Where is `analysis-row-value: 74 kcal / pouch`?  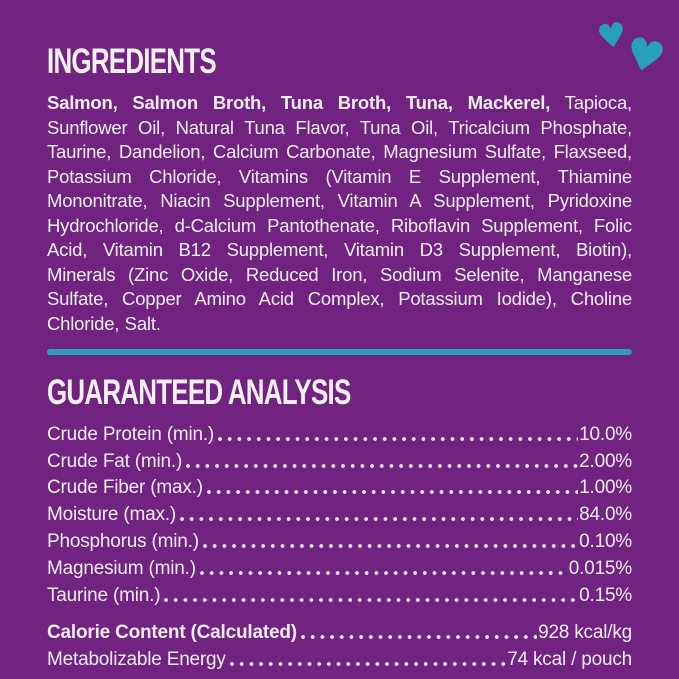
analysis-row-value: 74 kcal / pouch is located at coordinates (569, 660).